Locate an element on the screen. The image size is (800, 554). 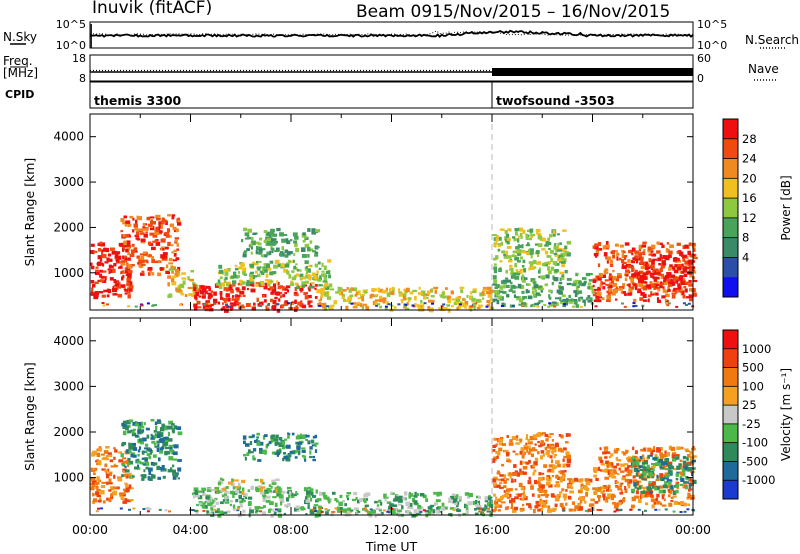
noise-right-tick: 10^5 is located at coordinates (712, 24).